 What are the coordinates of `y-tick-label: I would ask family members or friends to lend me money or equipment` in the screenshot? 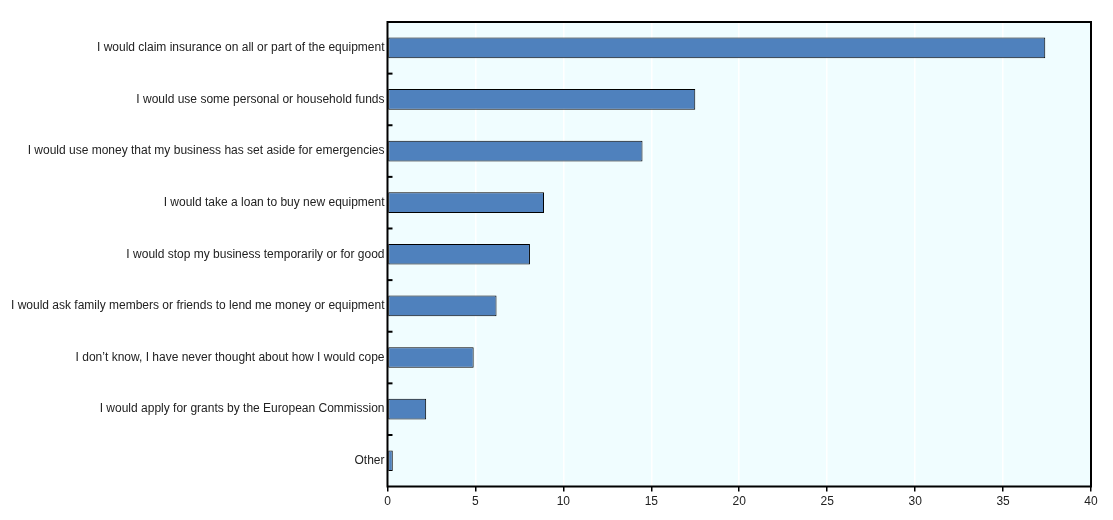 It's located at (198, 305).